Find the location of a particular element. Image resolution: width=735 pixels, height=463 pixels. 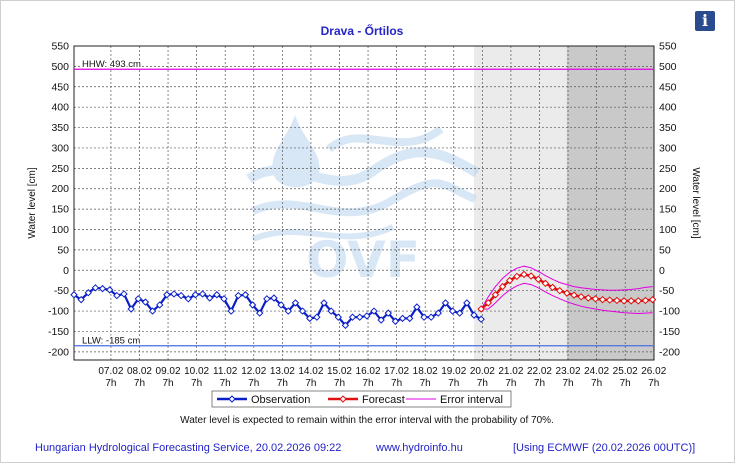

y-tick-label-left: 350 is located at coordinates (60, 128).